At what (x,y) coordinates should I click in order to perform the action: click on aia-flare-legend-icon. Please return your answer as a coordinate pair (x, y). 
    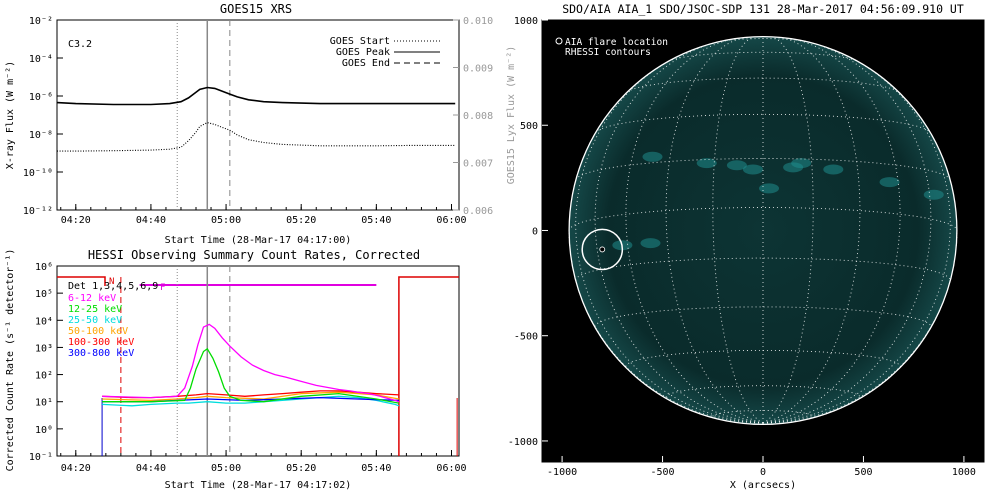
    Looking at the image, I should click on (559, 41).